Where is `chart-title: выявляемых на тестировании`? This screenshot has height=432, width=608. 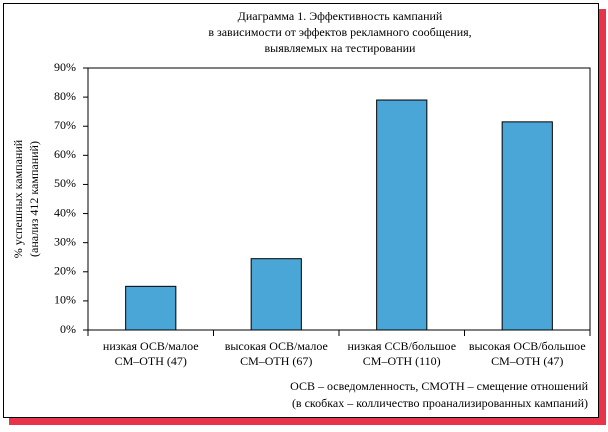
chart-title: выявляемых на тестировании is located at coordinates (341, 48).